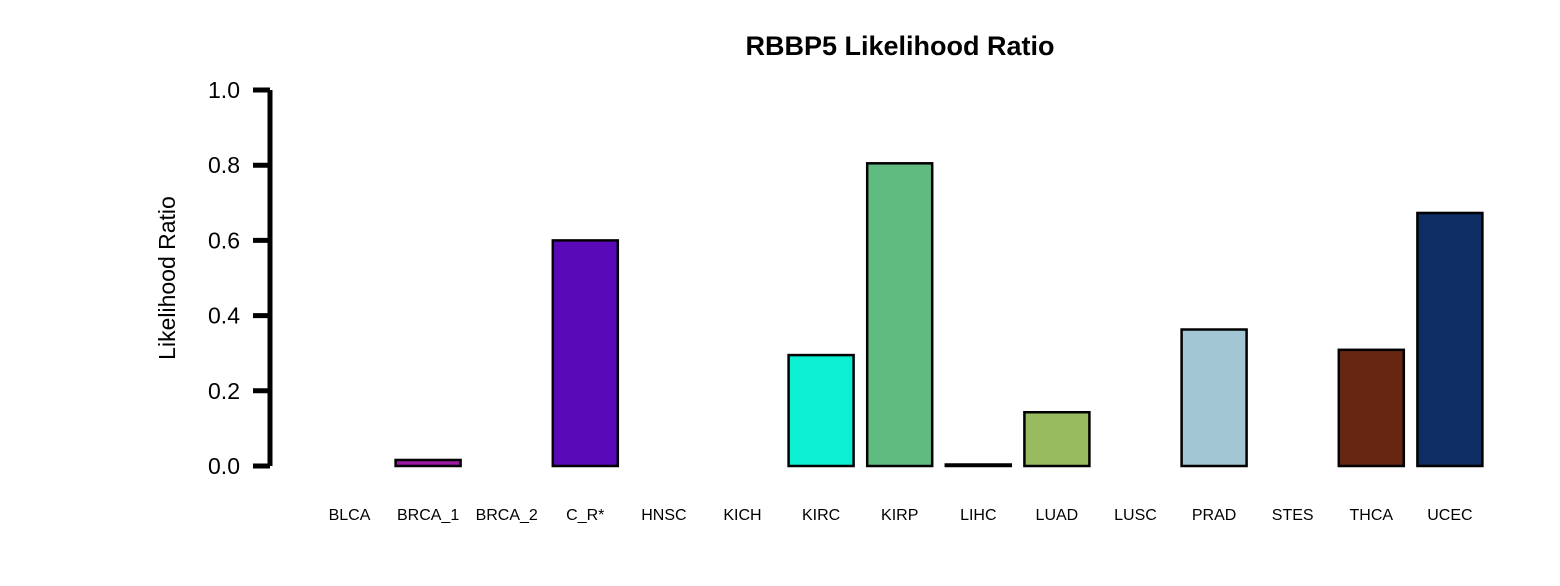  Describe the element at coordinates (1057, 515) in the screenshot. I see `x-tick-label: LUAD` at that location.